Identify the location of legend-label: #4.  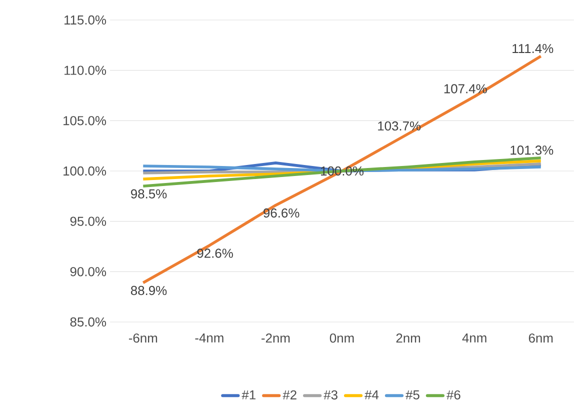
(371, 395).